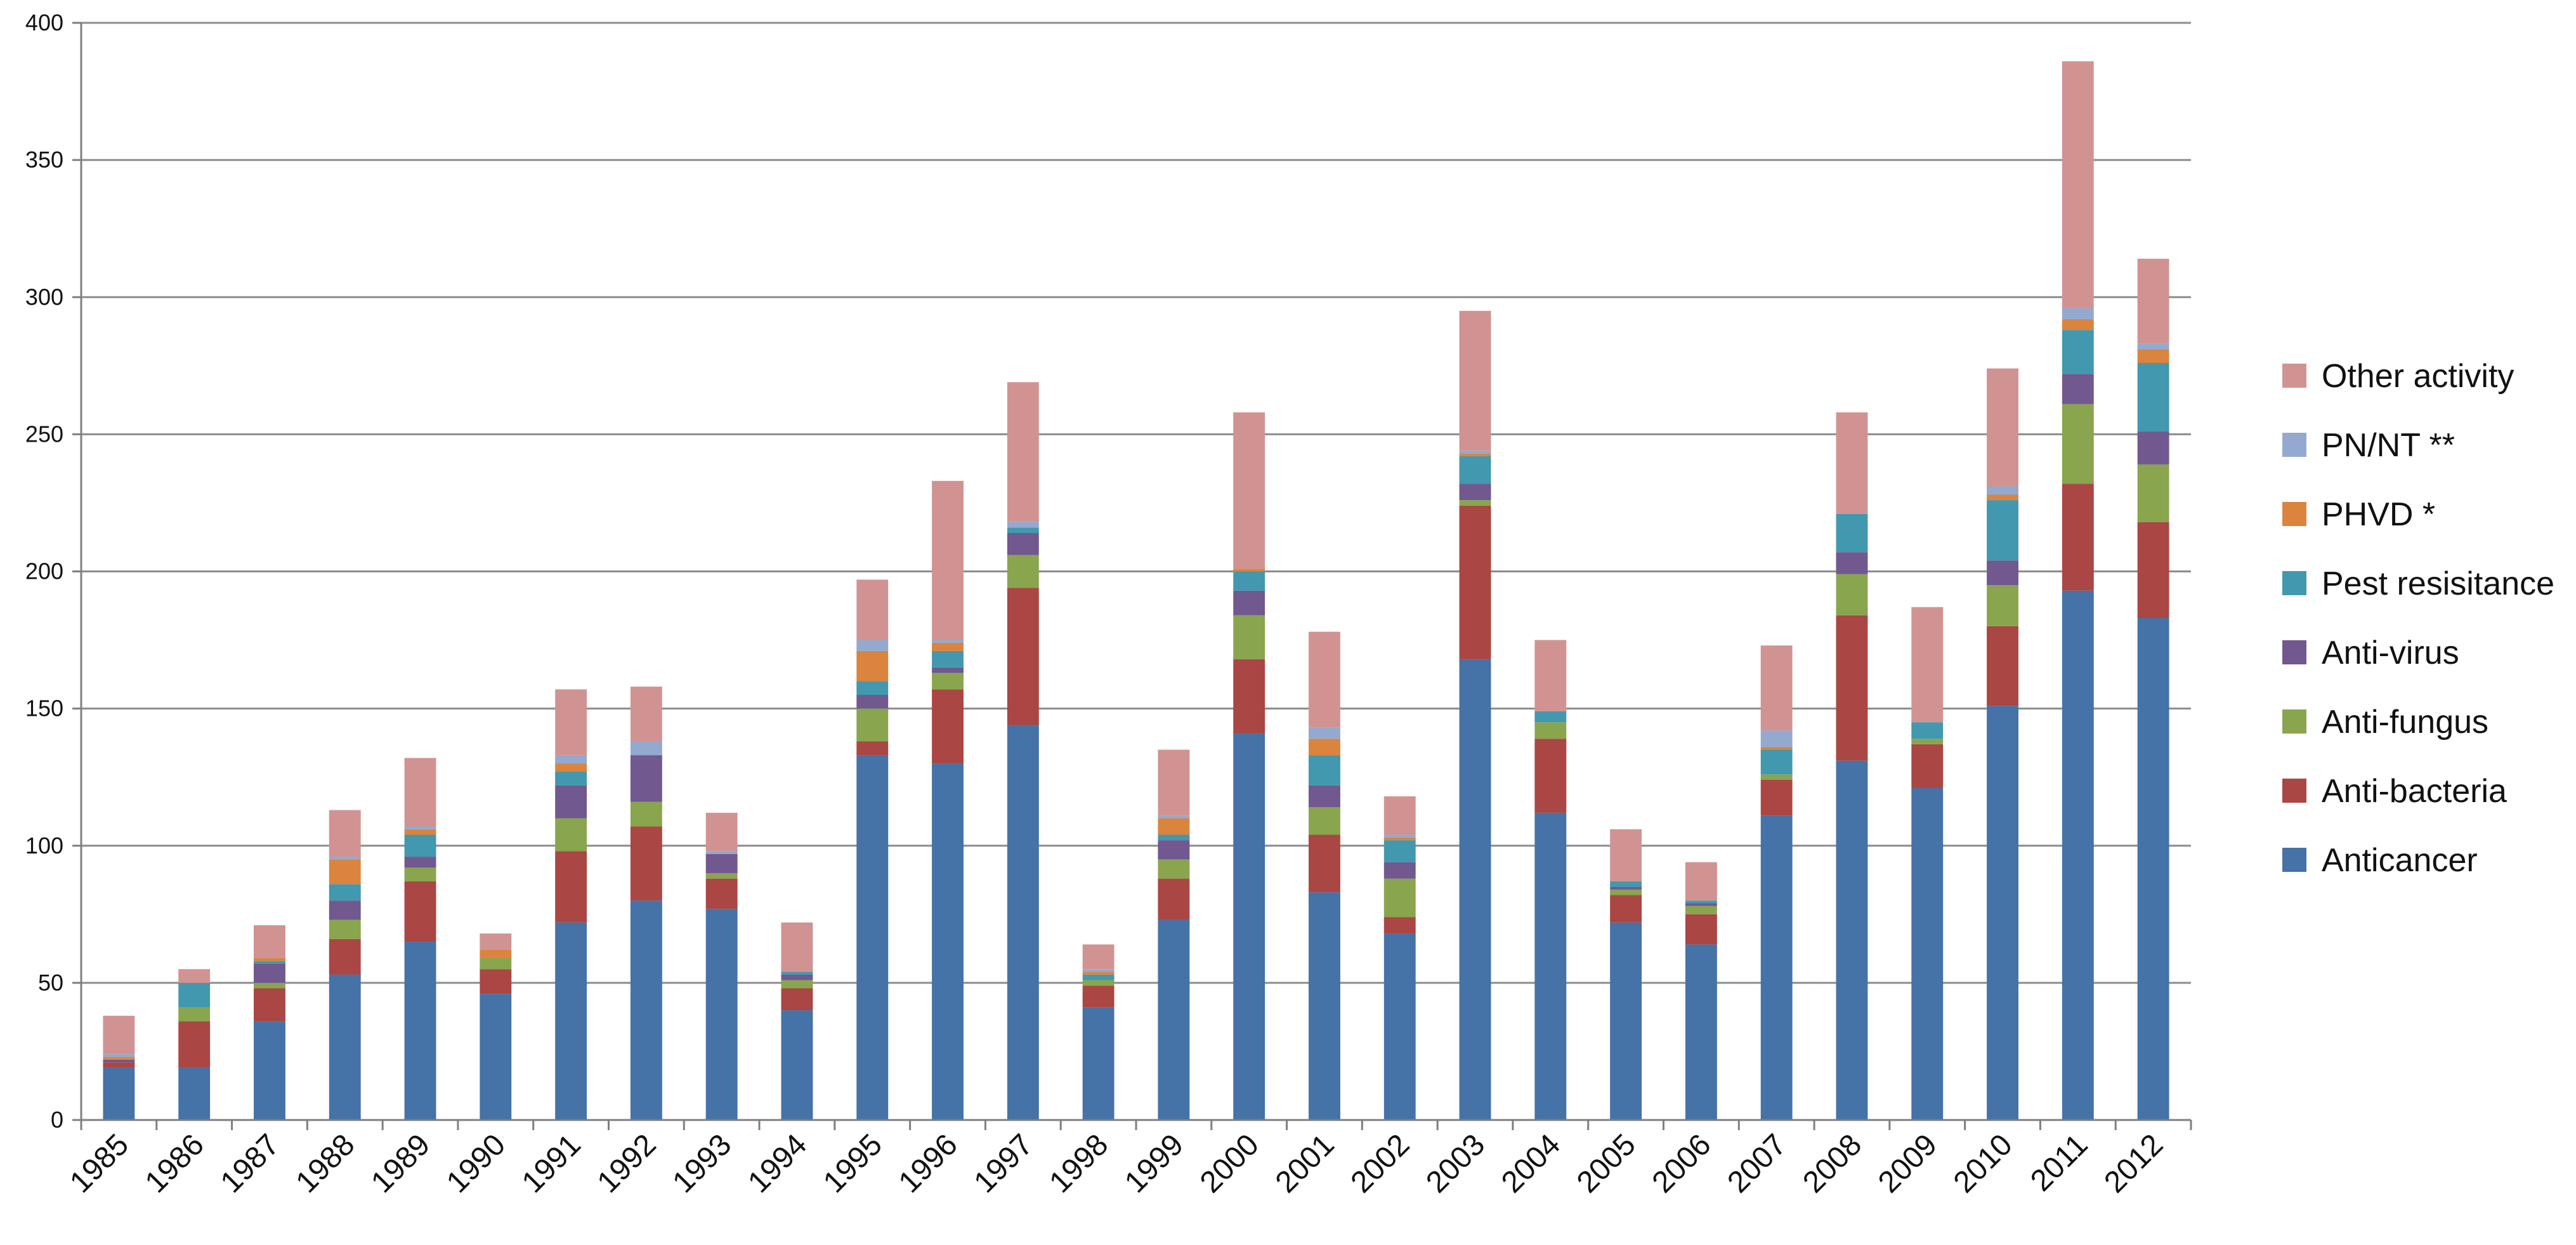 The height and width of the screenshot is (1245, 2576). I want to click on x-tick-label: 1990, so click(476, 1164).